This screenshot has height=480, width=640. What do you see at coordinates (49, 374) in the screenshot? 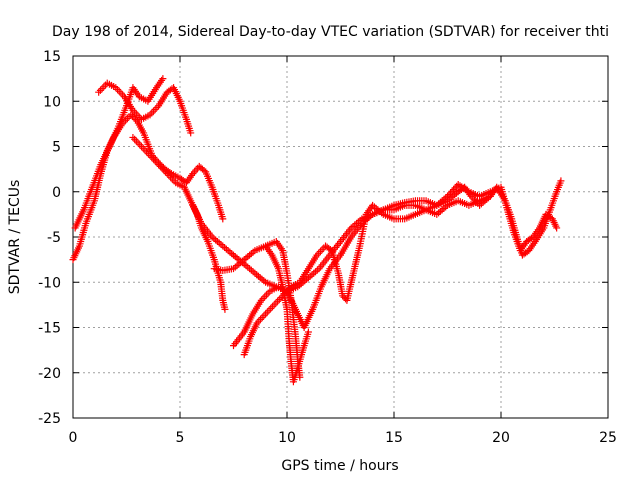
I see `y-tick-label: -20` at bounding box center [49, 374].